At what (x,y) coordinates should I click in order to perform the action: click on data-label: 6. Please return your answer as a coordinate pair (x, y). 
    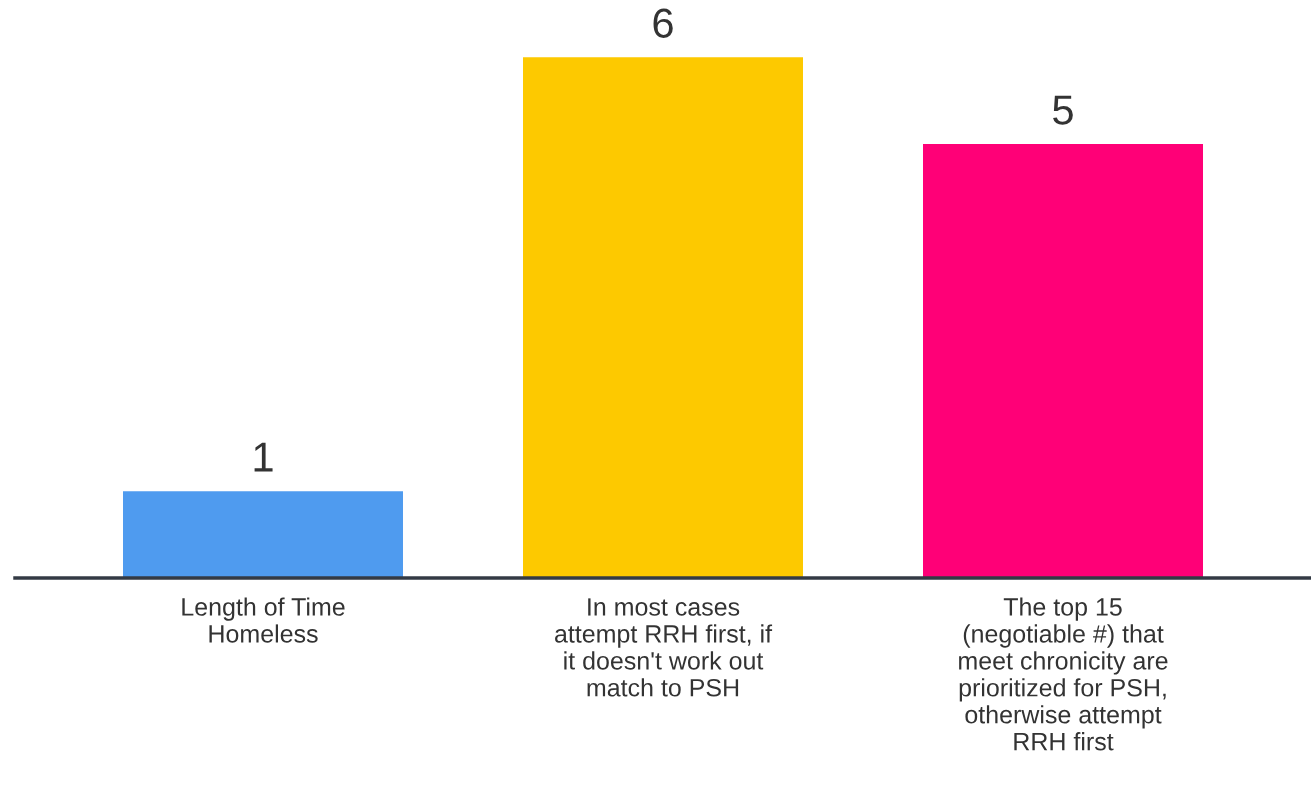
    Looking at the image, I should click on (663, 23).